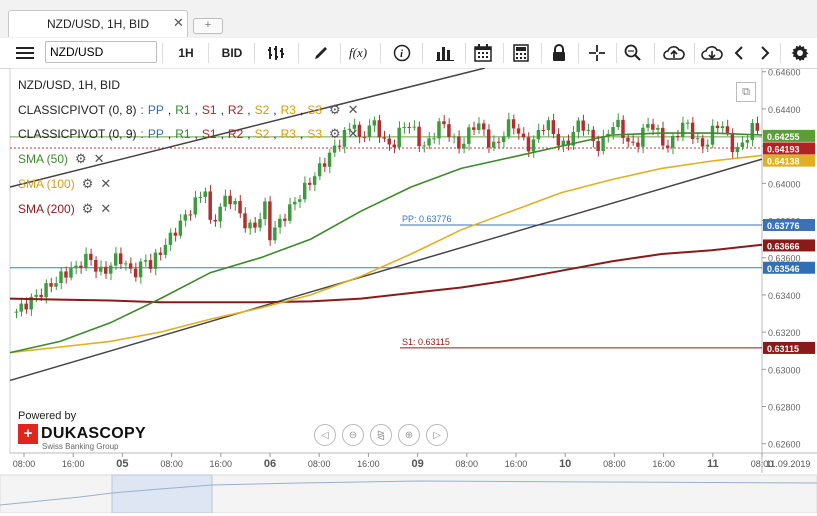 The width and height of the screenshot is (817, 516). I want to click on chevron-left-icon, so click(739, 53).